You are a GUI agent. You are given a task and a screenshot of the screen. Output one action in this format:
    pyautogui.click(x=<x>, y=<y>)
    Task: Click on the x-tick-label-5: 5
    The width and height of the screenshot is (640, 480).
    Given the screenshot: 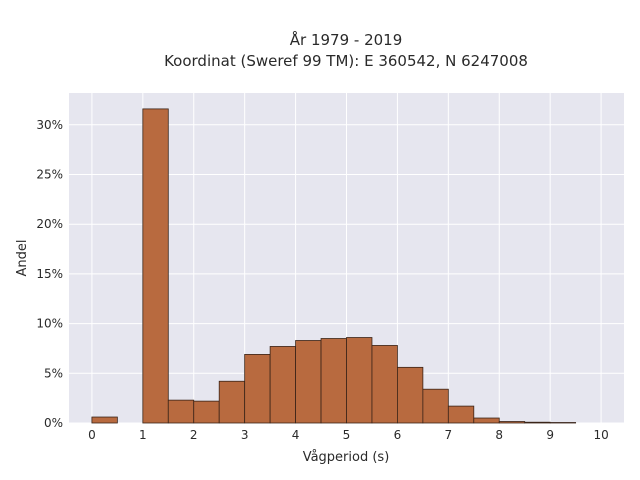 What is the action you would take?
    pyautogui.click(x=347, y=435)
    